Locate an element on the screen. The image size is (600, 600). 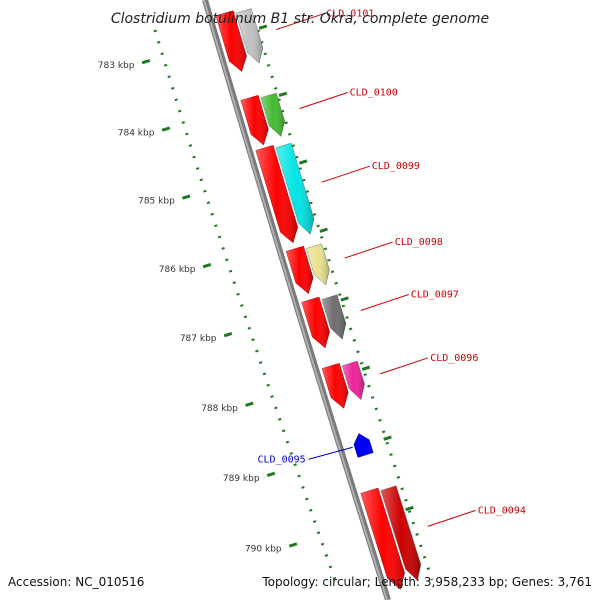
accession-text: Accession: NC_010516 is located at coordinates (76, 582).